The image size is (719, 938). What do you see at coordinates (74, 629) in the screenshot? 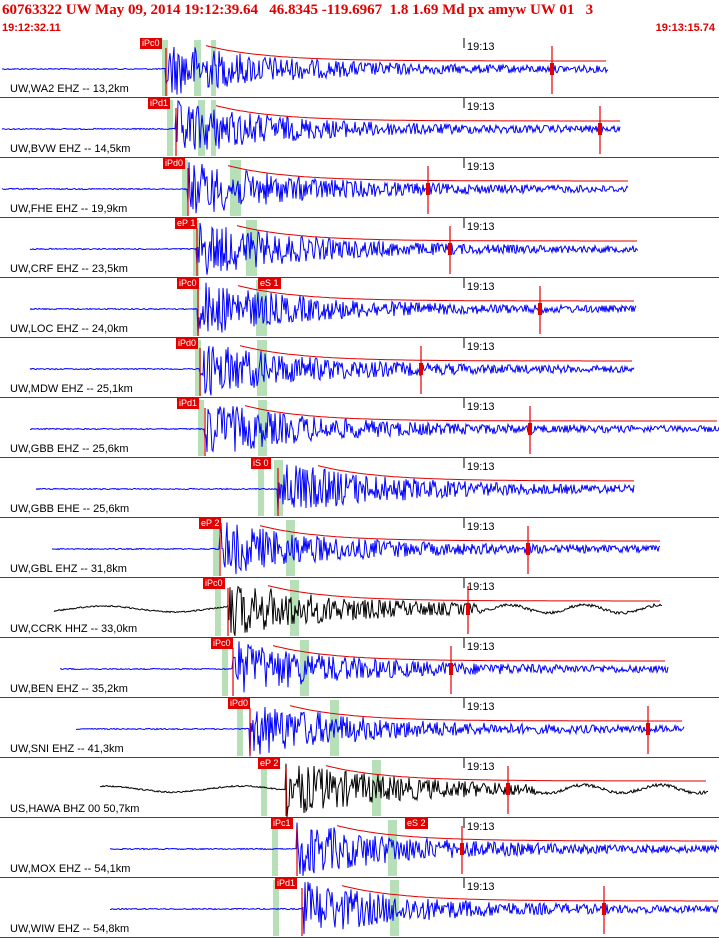
I see `station-label: UW,CCRK HHZ -- 33,0km` at bounding box center [74, 629].